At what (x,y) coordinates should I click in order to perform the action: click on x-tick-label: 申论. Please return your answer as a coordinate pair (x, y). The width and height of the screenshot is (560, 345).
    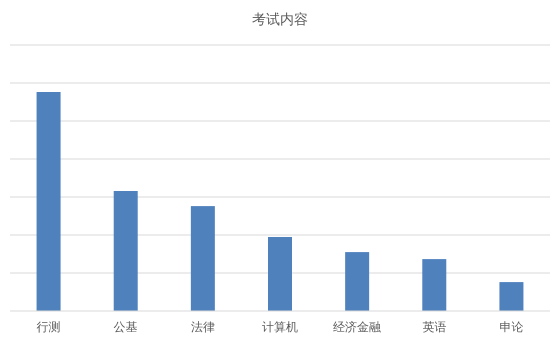
    Looking at the image, I should click on (511, 327).